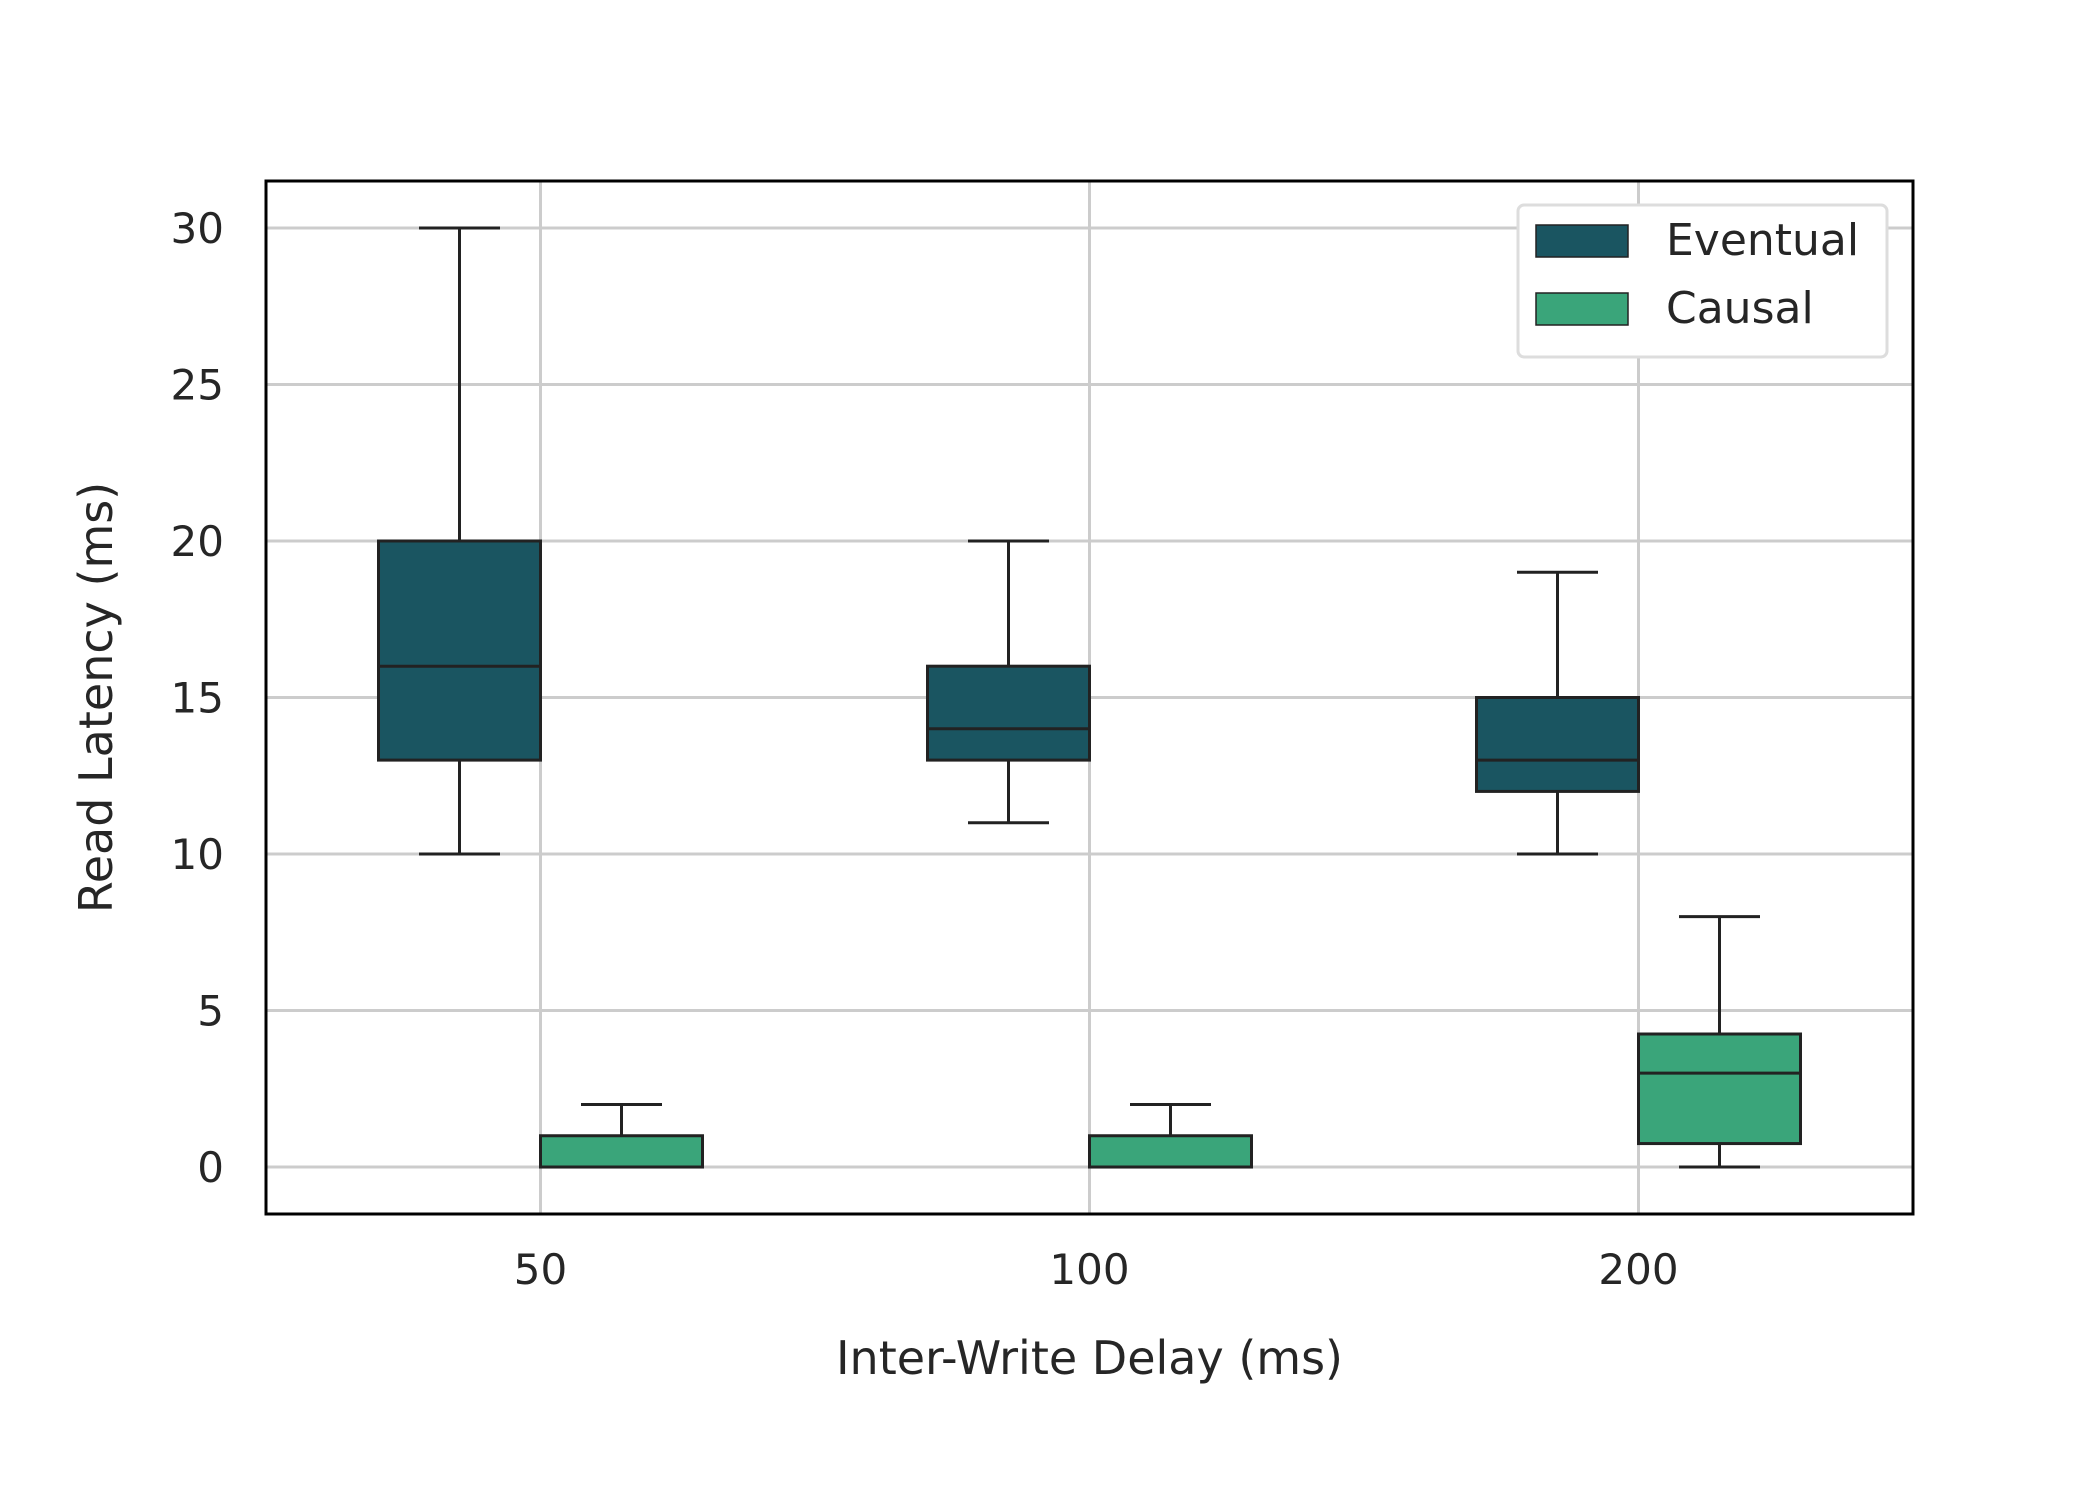 The height and width of the screenshot is (1500, 2100). What do you see at coordinates (210, 1167) in the screenshot?
I see `y-tick-label: 0` at bounding box center [210, 1167].